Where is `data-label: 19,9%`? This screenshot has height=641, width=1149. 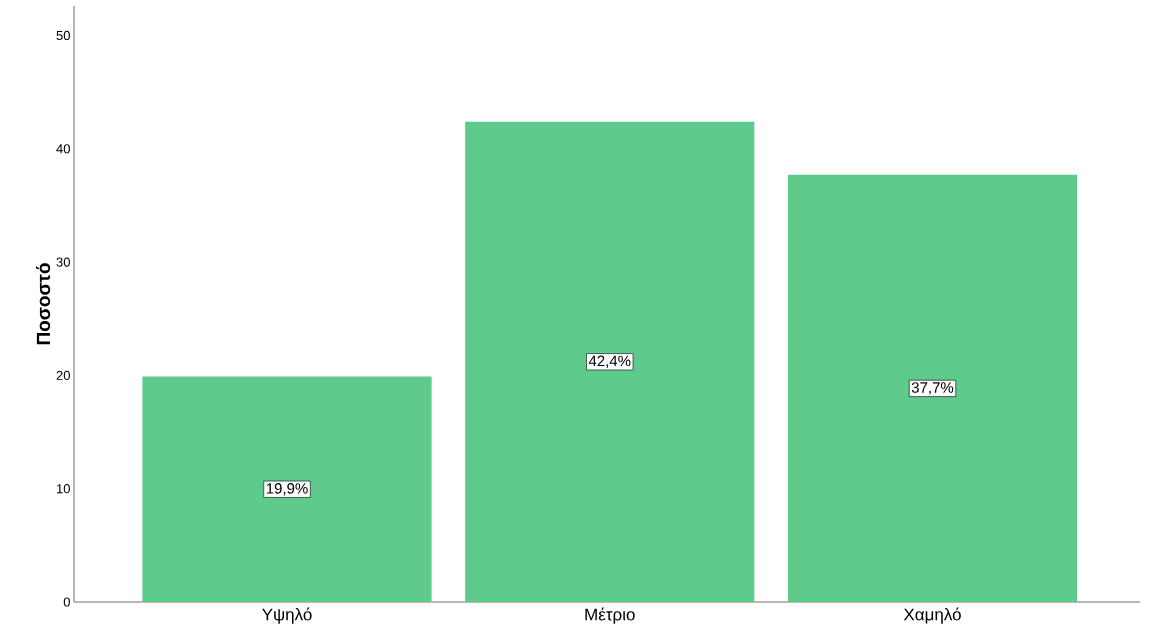
data-label: 19,9% is located at coordinates (287, 489).